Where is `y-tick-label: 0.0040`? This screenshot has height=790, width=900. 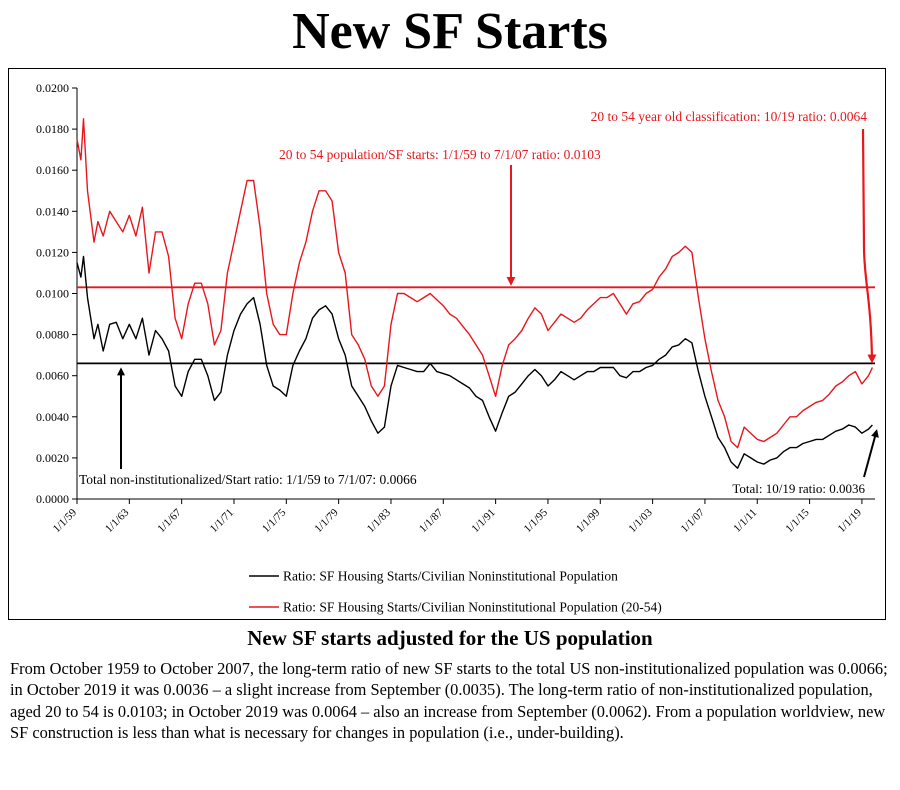 y-tick-label: 0.0040 is located at coordinates (52, 417).